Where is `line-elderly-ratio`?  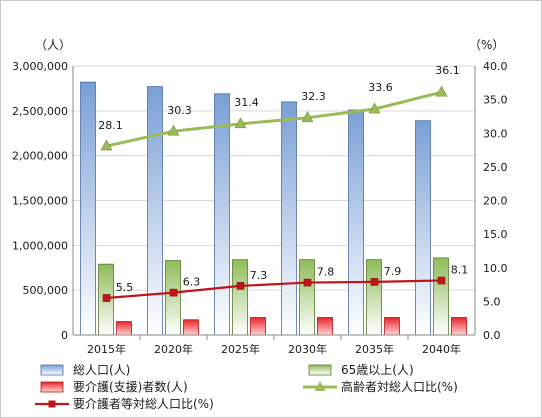 line-elderly-ratio is located at coordinates (274, 119).